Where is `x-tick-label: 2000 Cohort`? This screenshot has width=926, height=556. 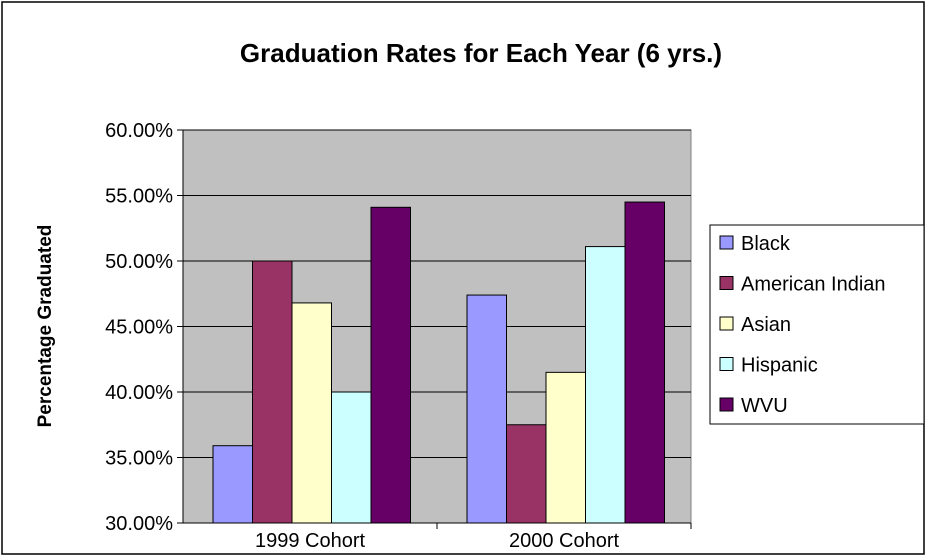 x-tick-label: 2000 Cohort is located at coordinates (564, 541).